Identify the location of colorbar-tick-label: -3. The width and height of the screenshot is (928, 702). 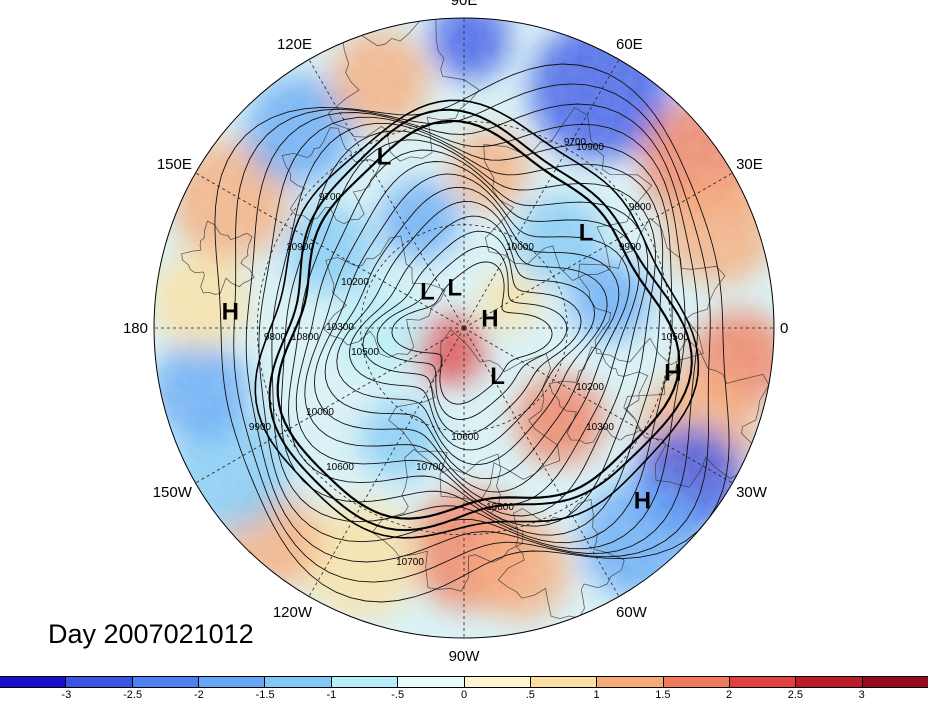
(66, 695).